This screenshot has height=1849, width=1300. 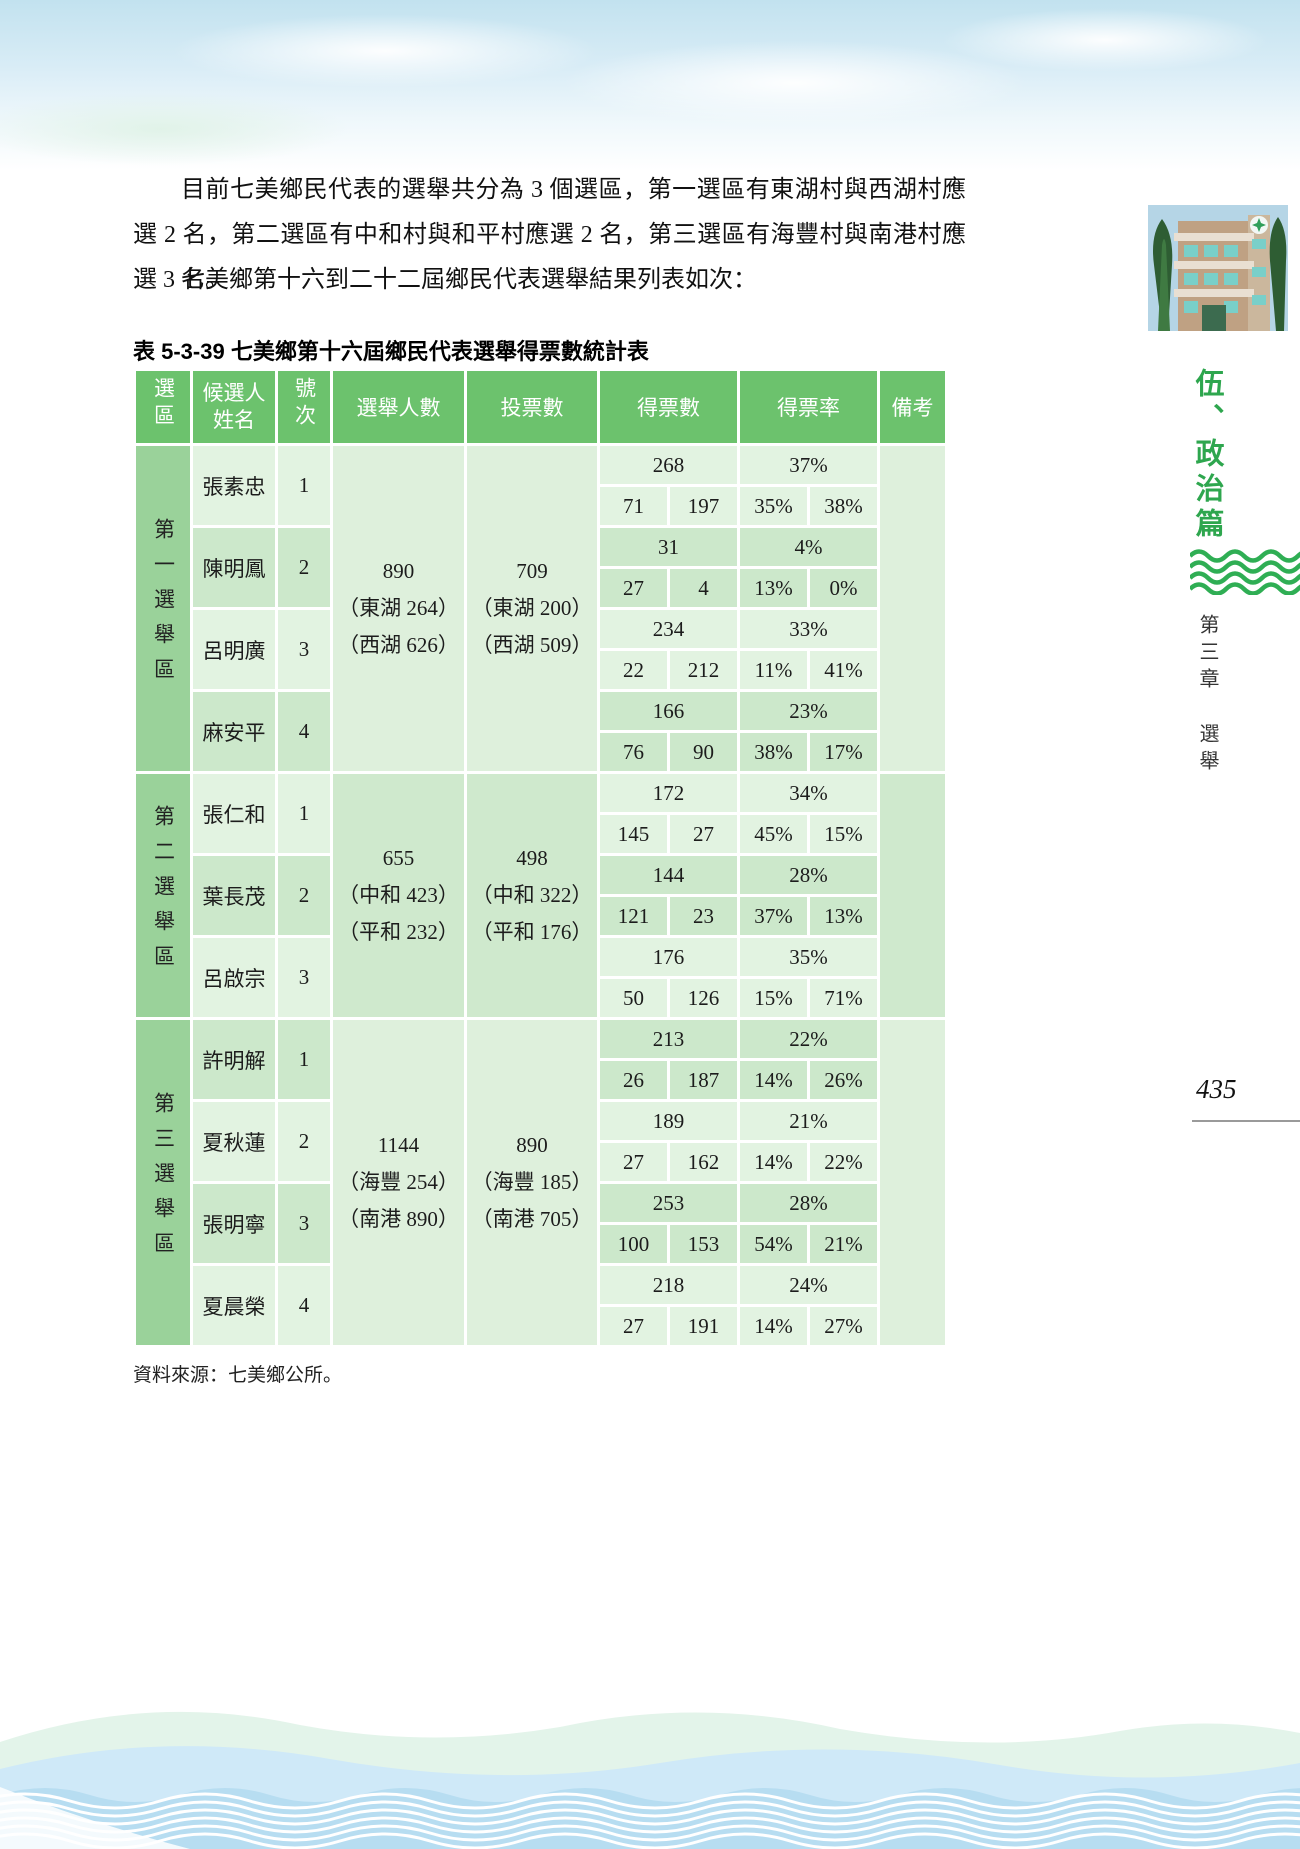 I want to click on candidate-number-cell: 3, so click(x=304, y=977).